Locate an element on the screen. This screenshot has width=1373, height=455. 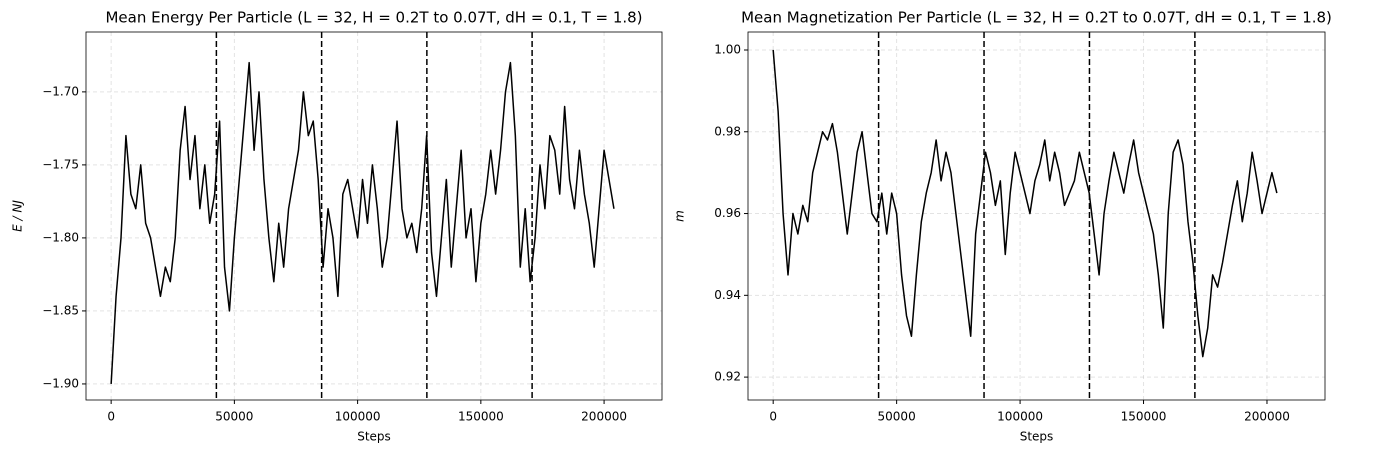
y-tick-label: 0.98 is located at coordinates (727, 131).